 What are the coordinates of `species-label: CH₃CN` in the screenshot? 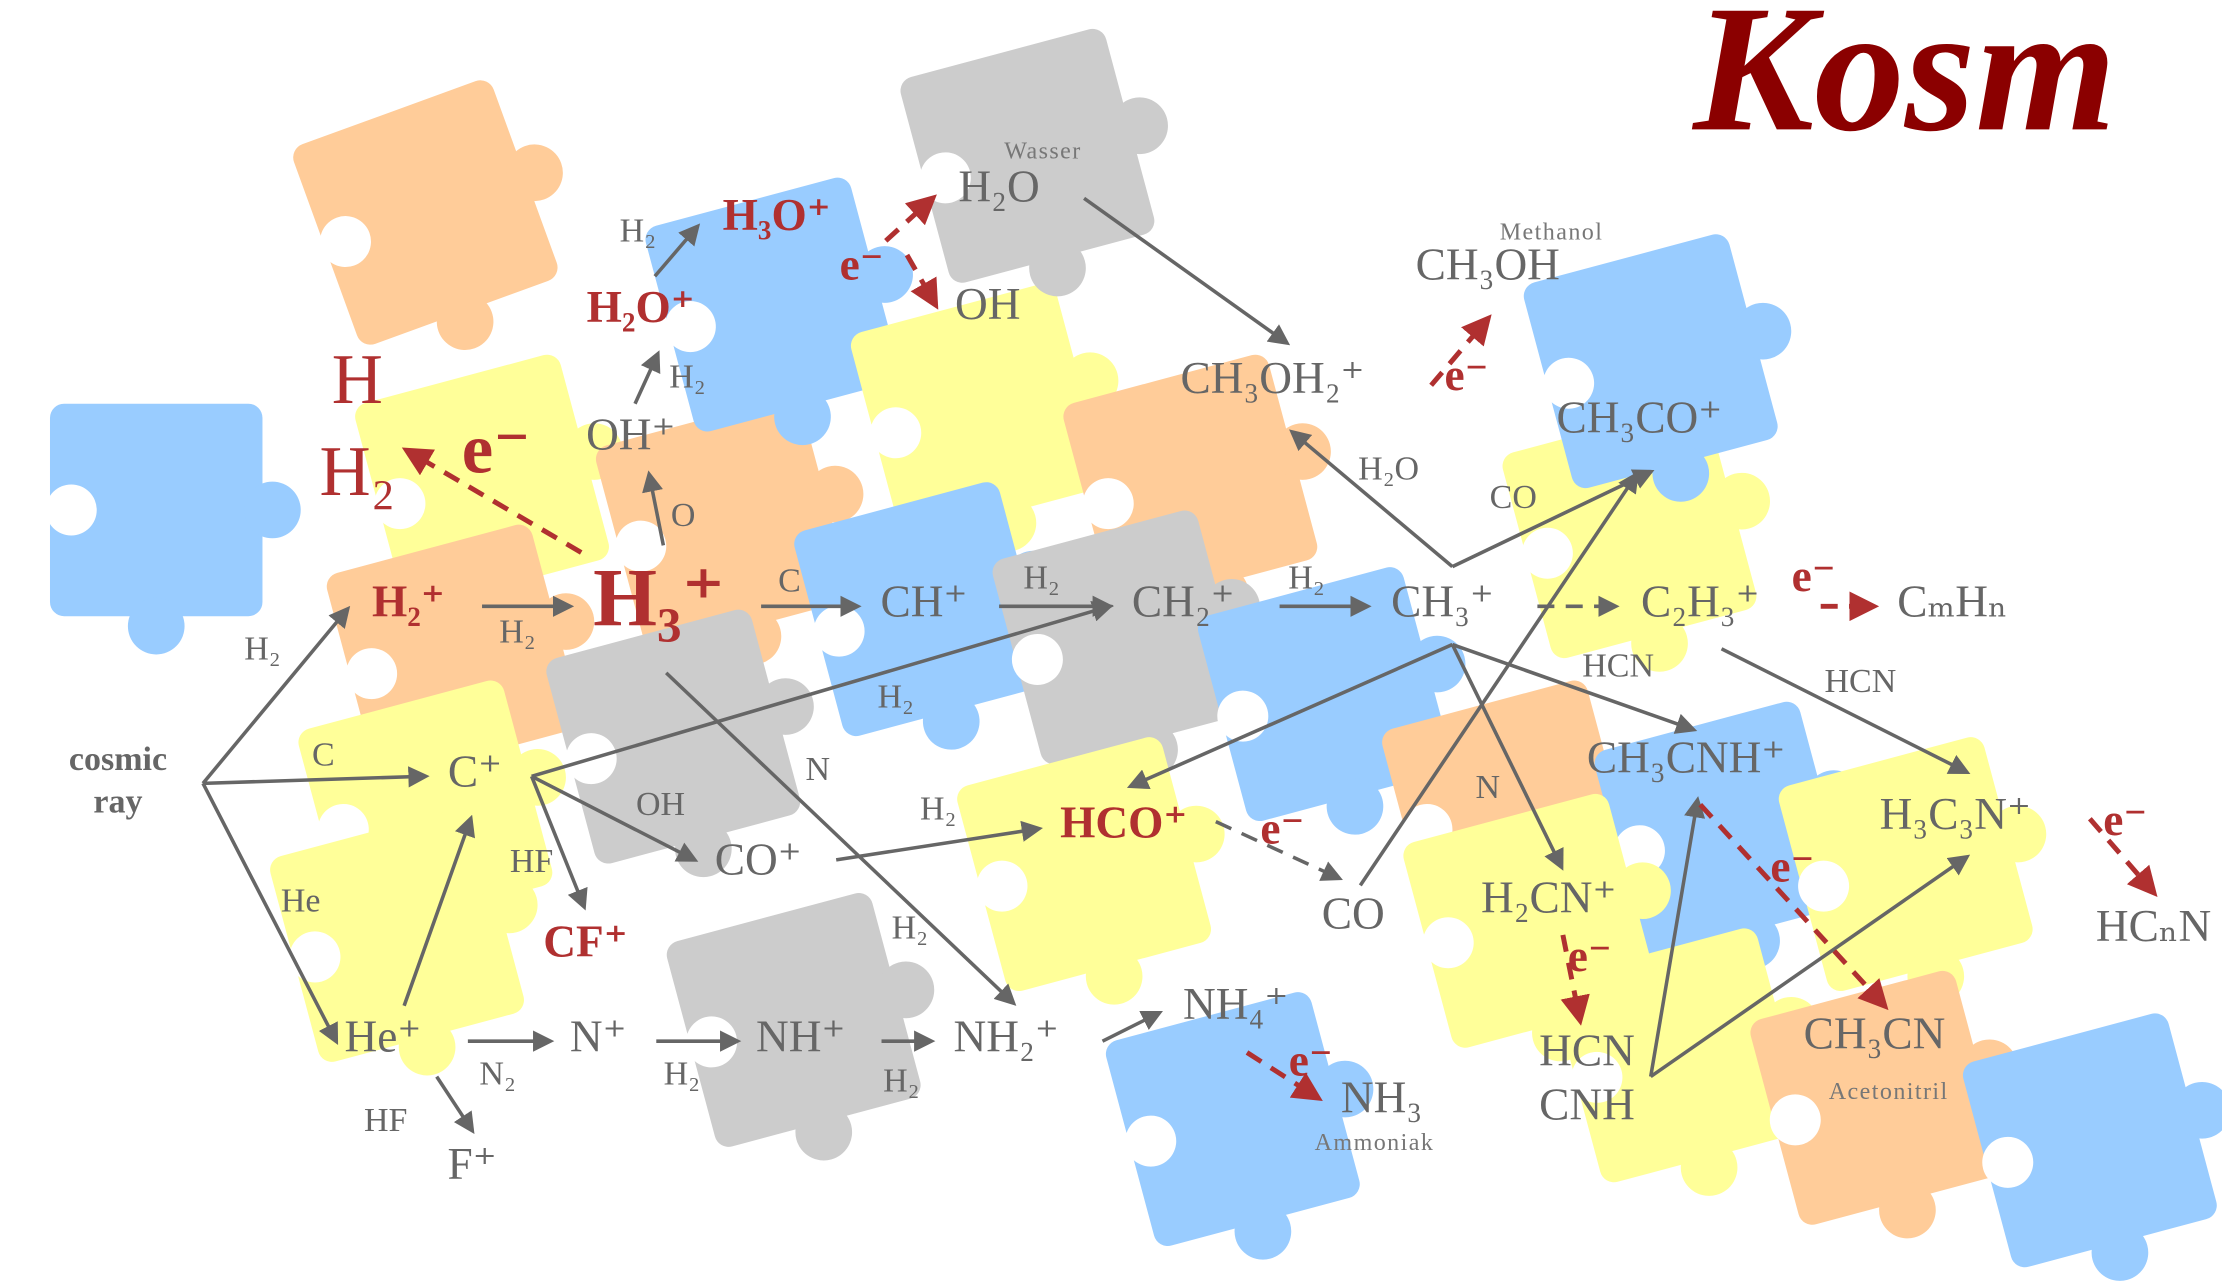 It's located at (1875, 1034).